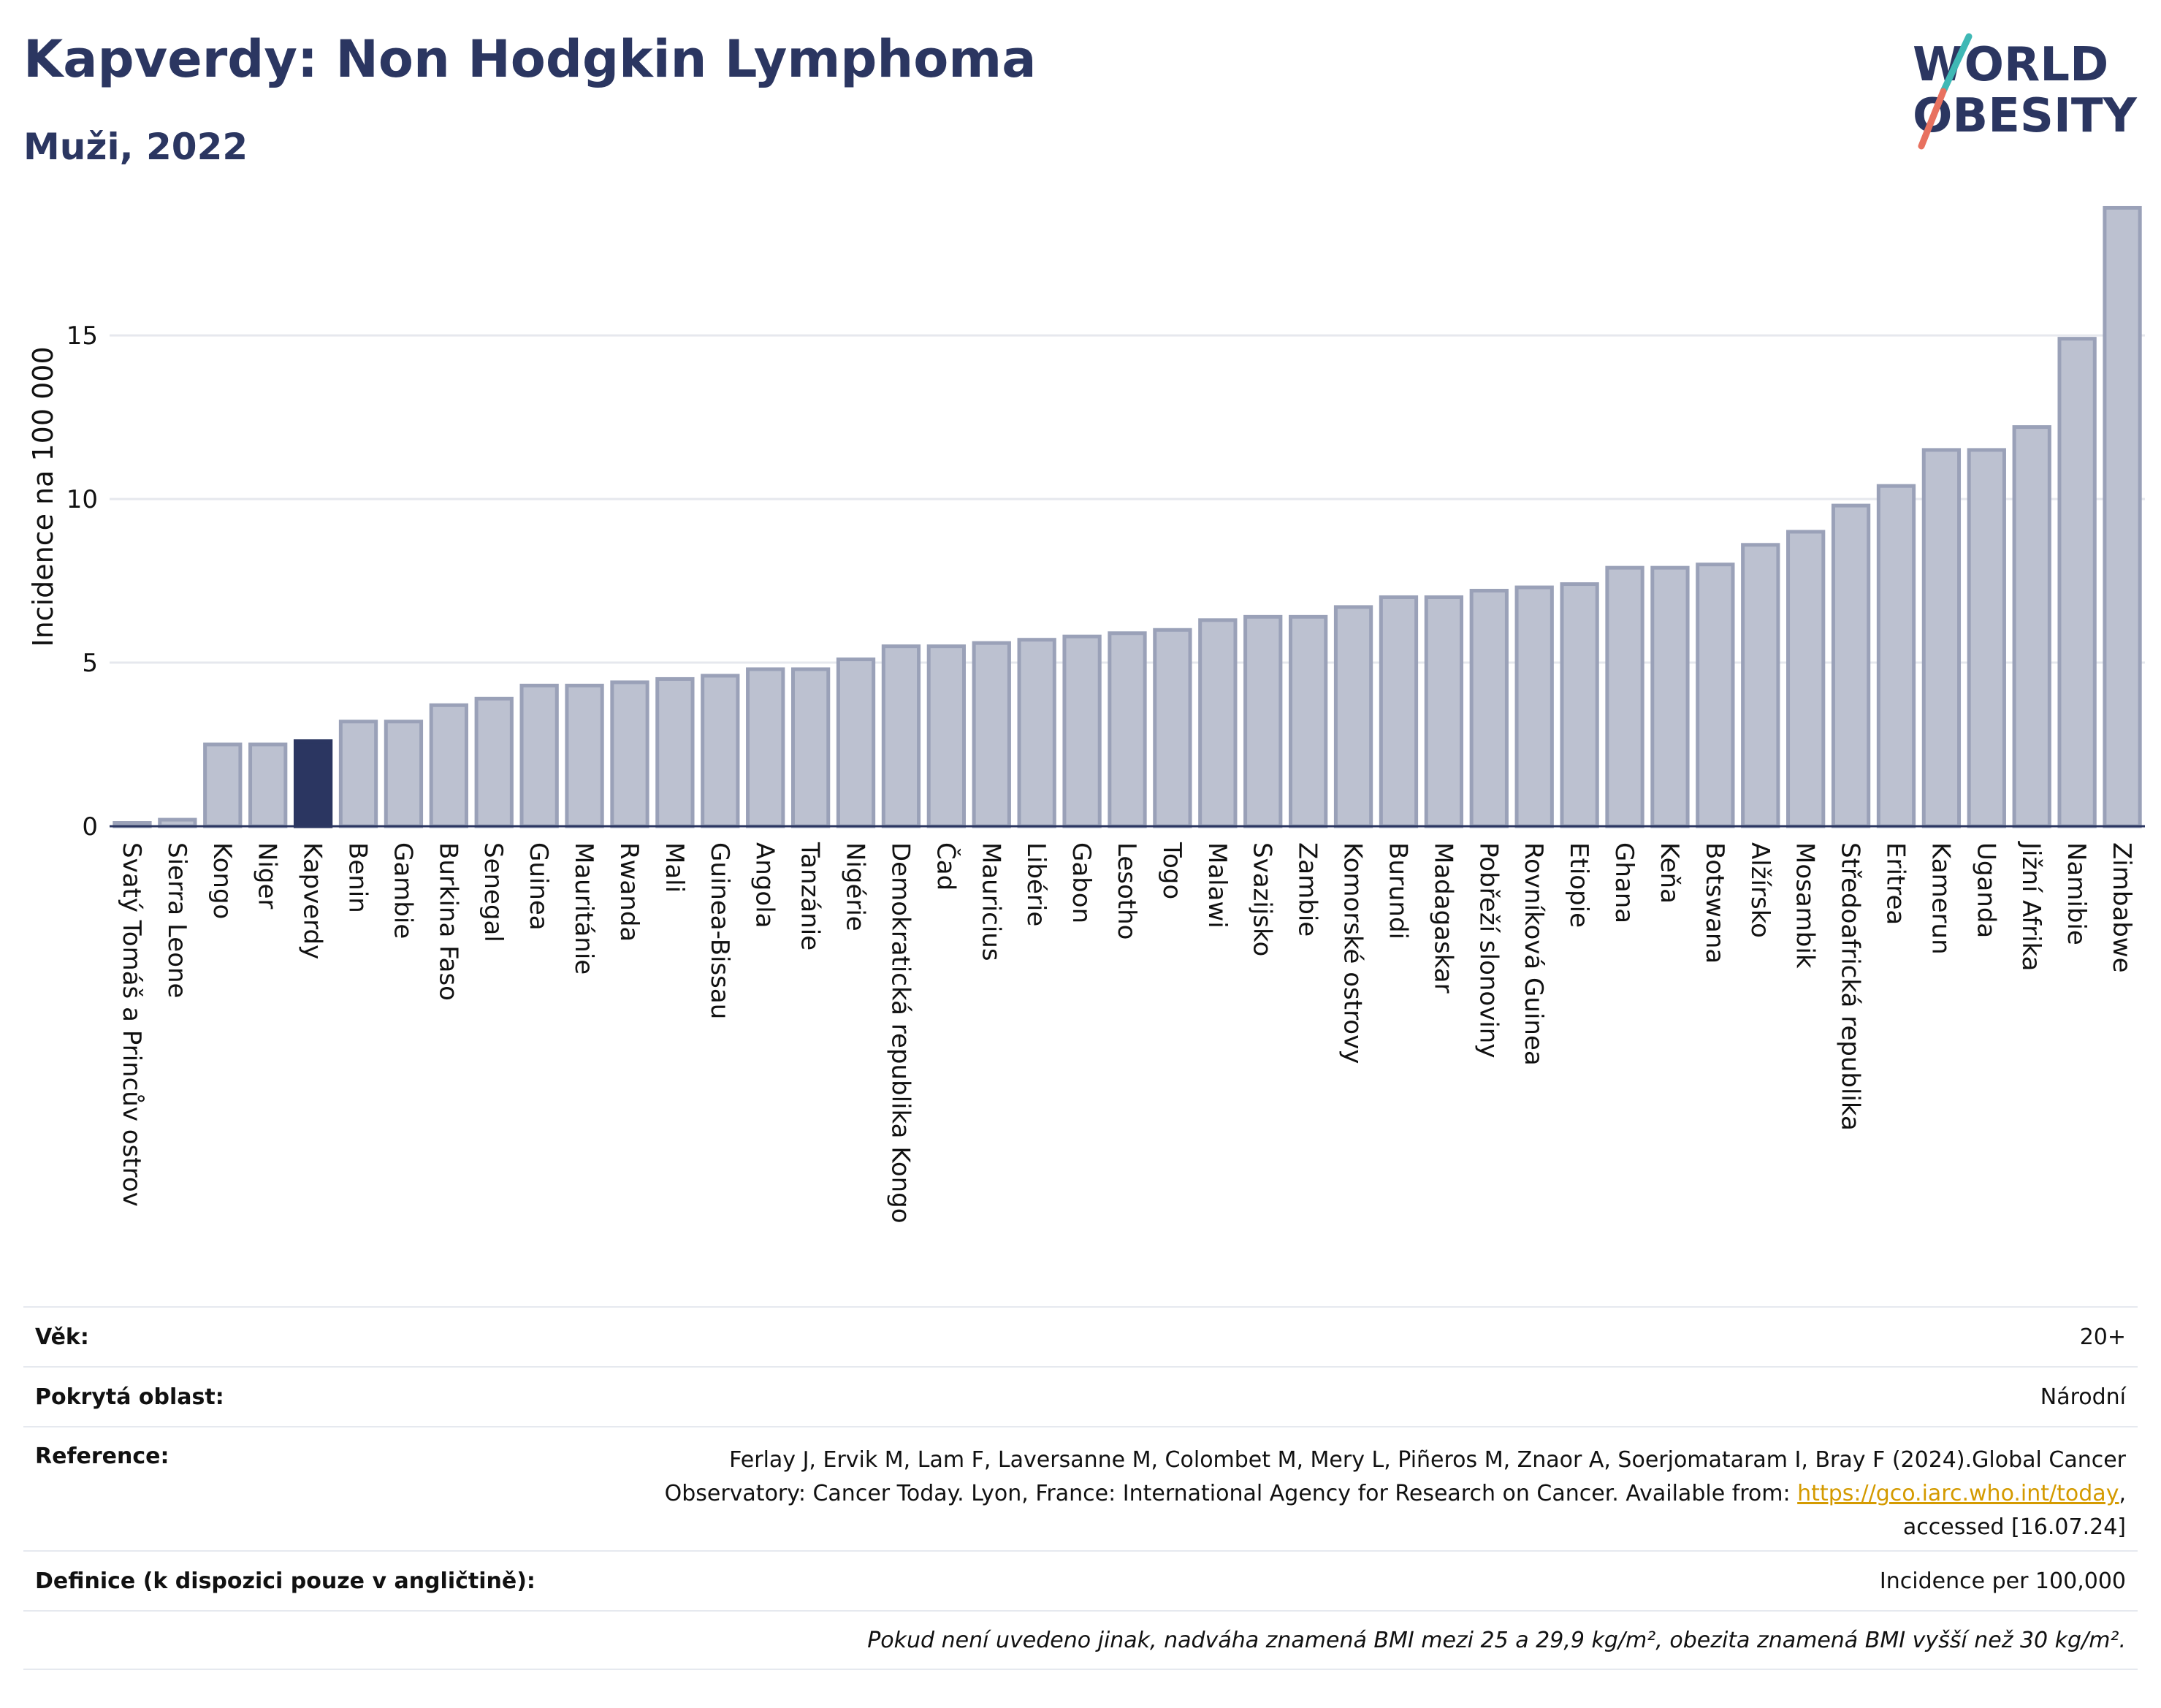  What do you see at coordinates (1353, 953) in the screenshot?
I see `x-tick-label: Komorské ostrovy` at bounding box center [1353, 953].